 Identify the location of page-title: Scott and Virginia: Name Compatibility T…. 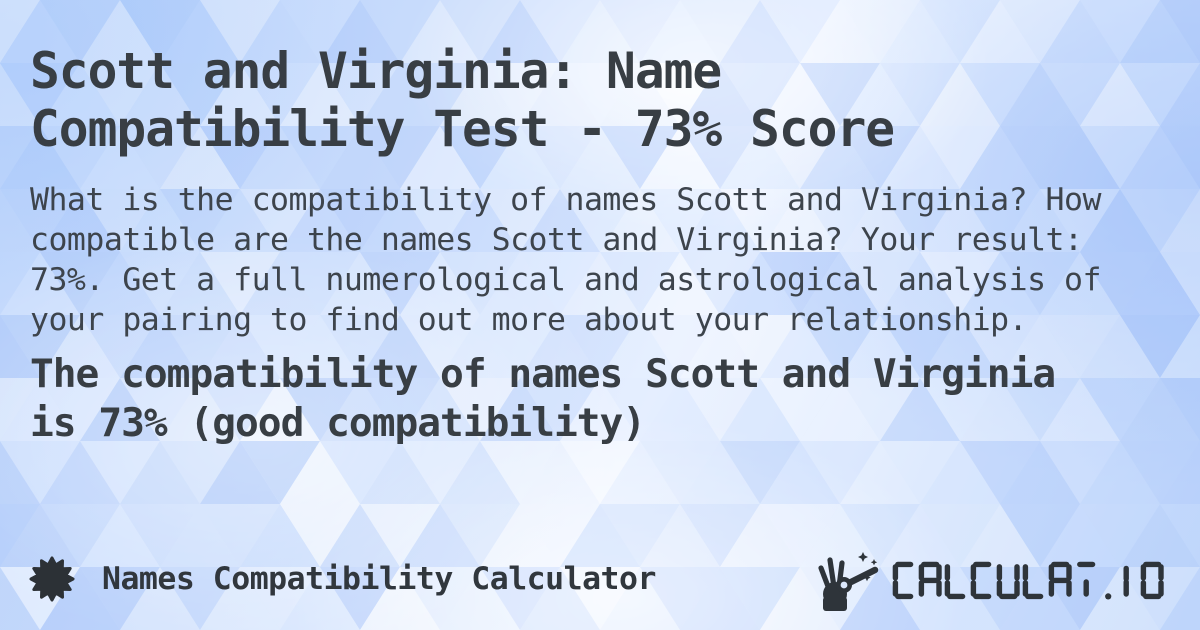
(462, 100).